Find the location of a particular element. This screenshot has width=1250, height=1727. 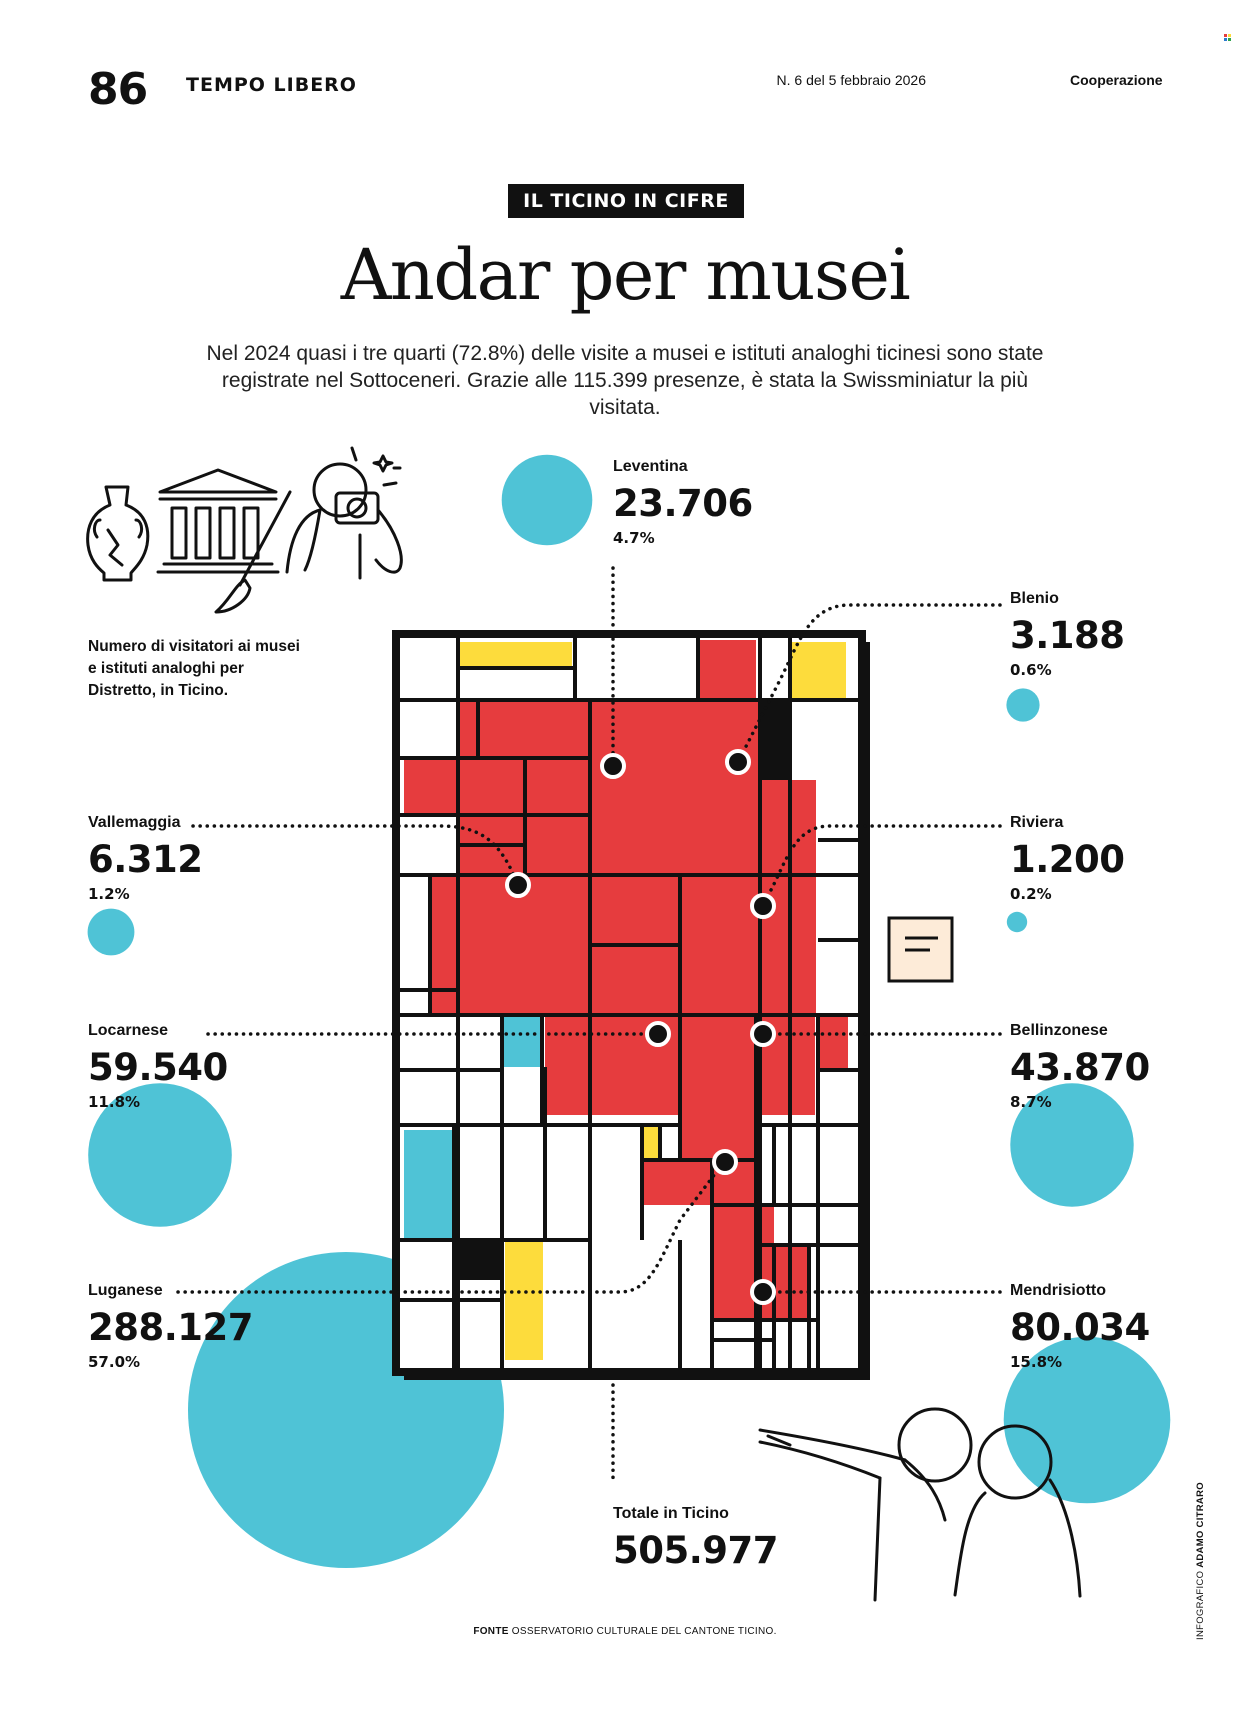

category-badge: IL TICINO IN CIFRE is located at coordinates (626, 201).